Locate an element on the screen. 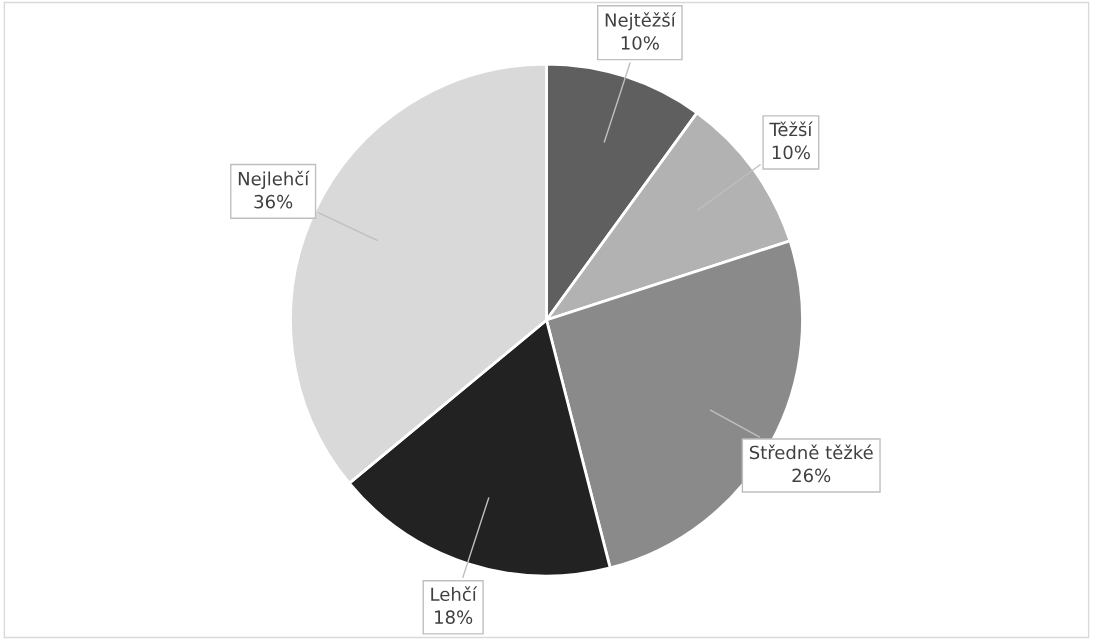 This screenshot has width=1093, height=640. data-label: 36% is located at coordinates (273, 201).